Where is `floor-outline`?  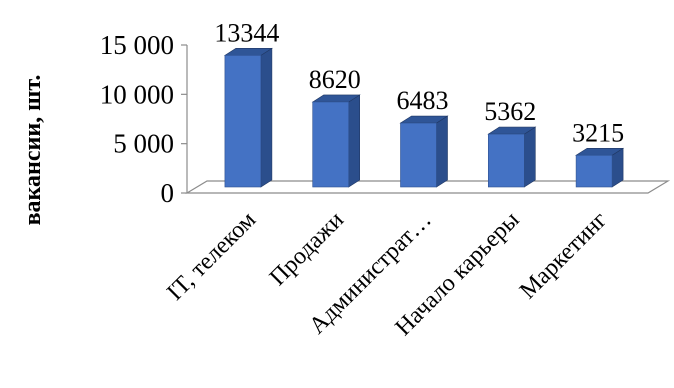 floor-outline is located at coordinates (427, 187).